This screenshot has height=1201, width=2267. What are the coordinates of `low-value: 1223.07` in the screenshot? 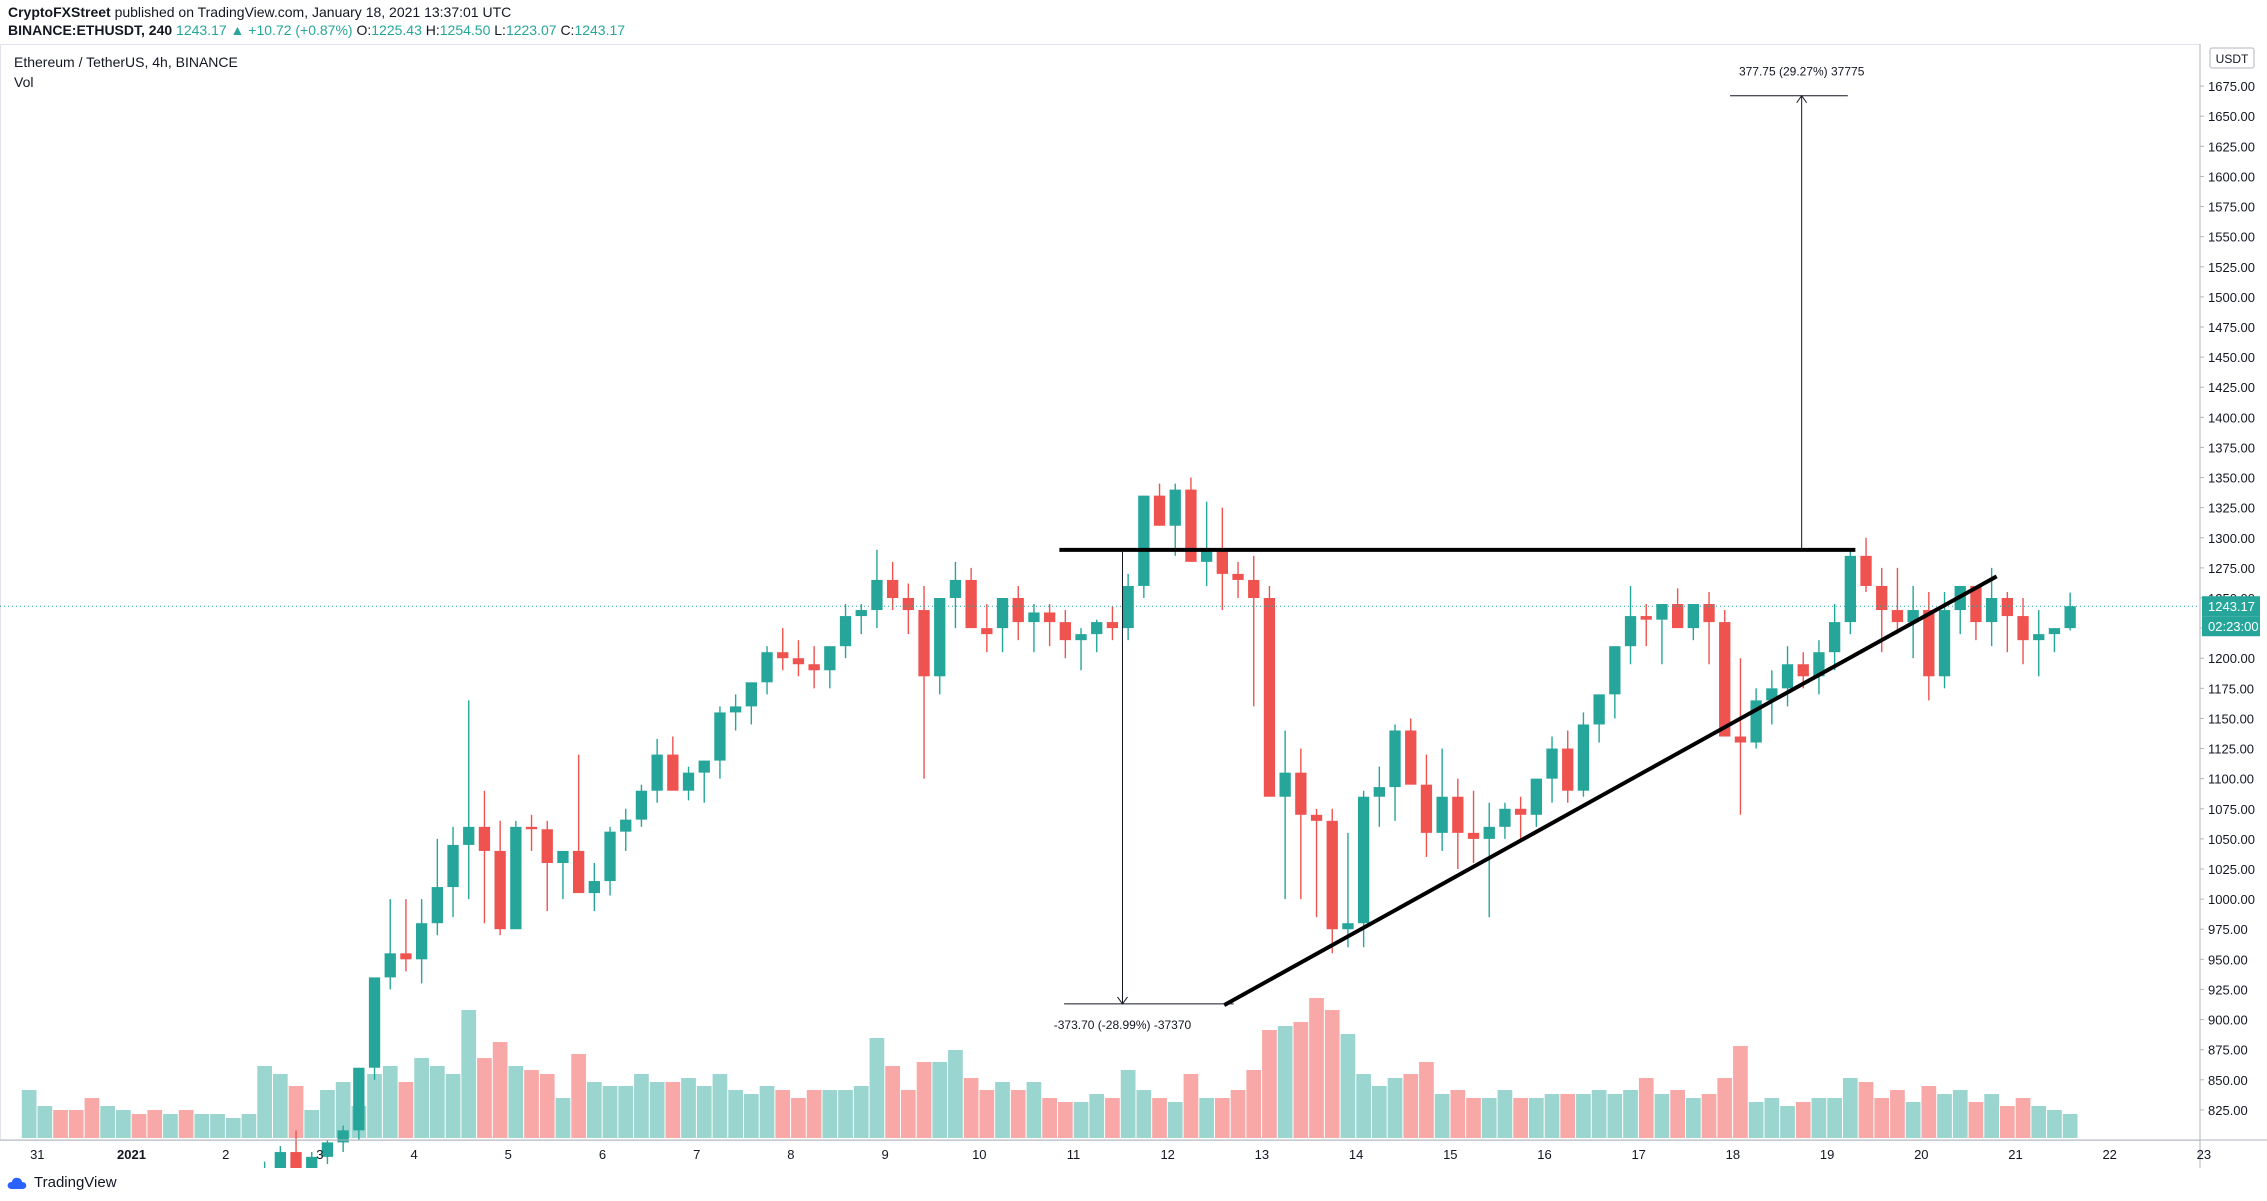 It's located at (531, 30).